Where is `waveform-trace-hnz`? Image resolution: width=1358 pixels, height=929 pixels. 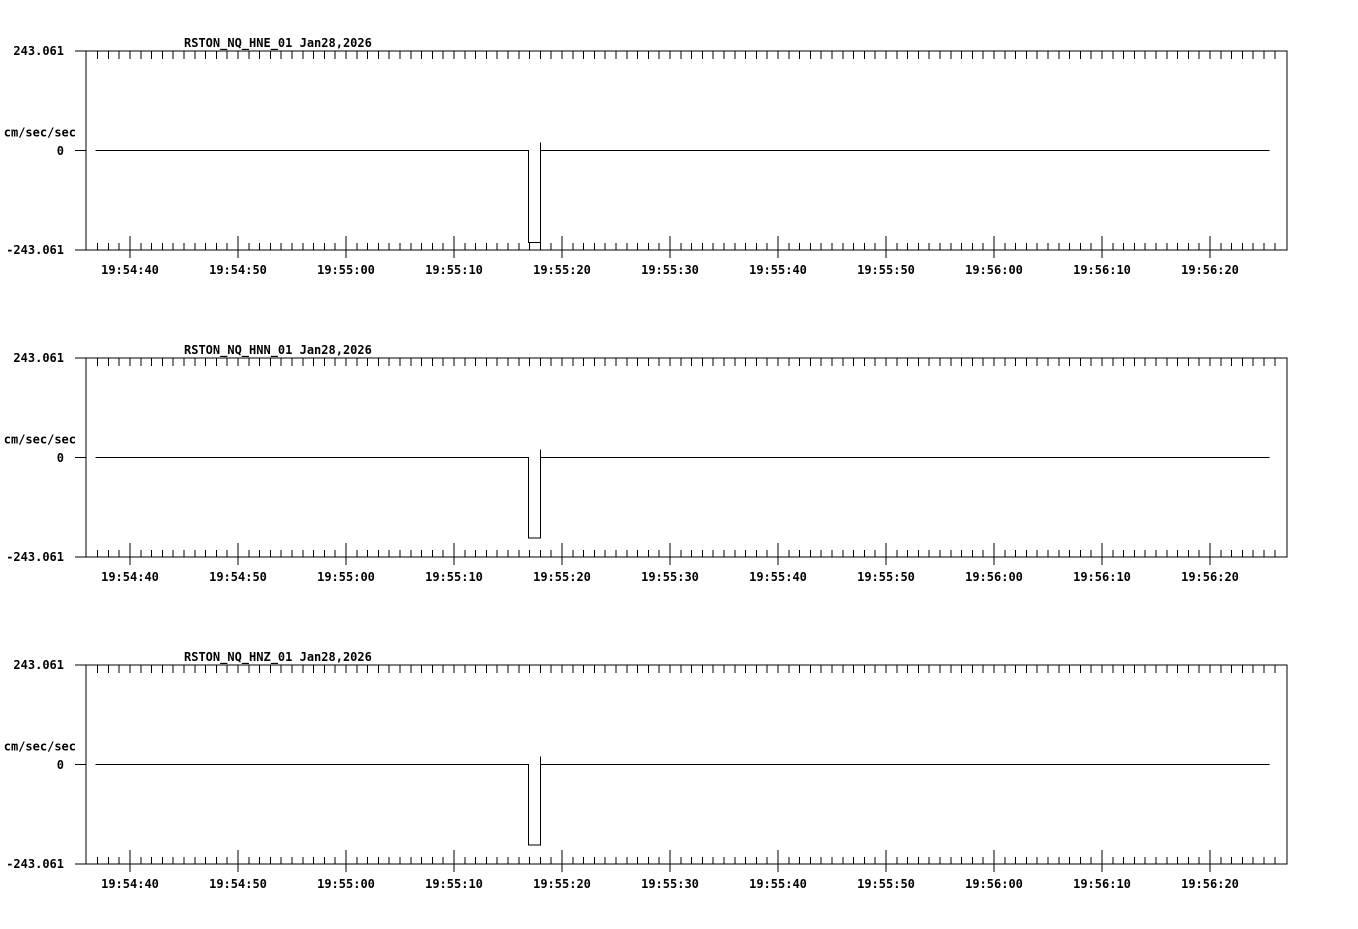
waveform-trace-hnz is located at coordinates (682, 801).